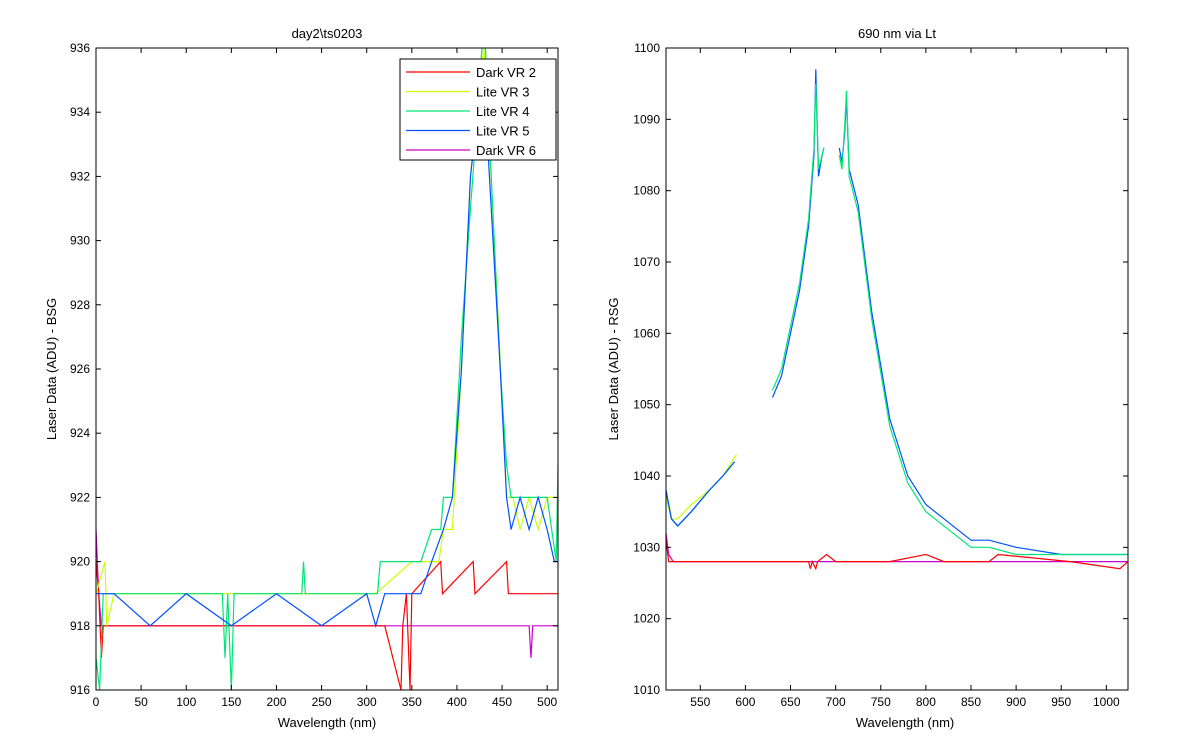  Describe the element at coordinates (457, 702) in the screenshot. I see `left-x-tick-label: 400` at that location.